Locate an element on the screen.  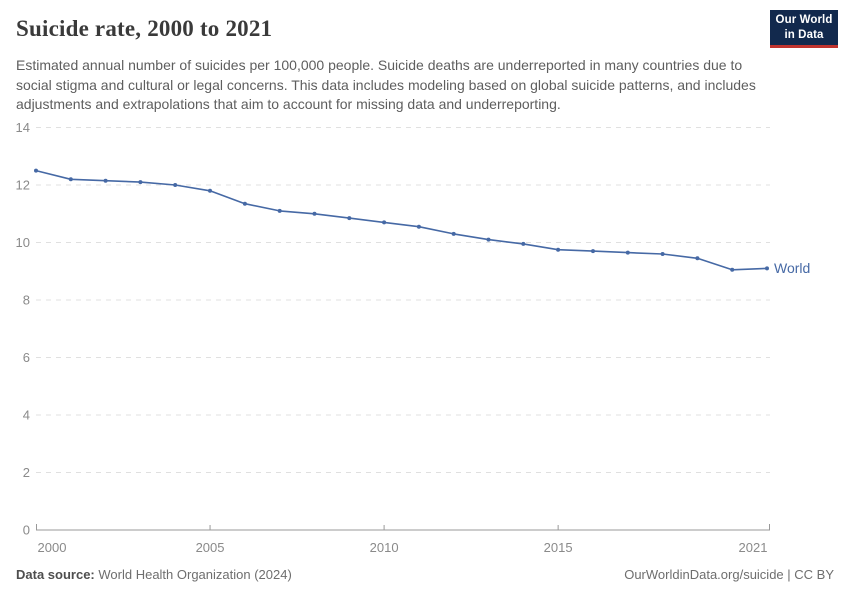
data-source-label: Data source: is located at coordinates (55, 574).